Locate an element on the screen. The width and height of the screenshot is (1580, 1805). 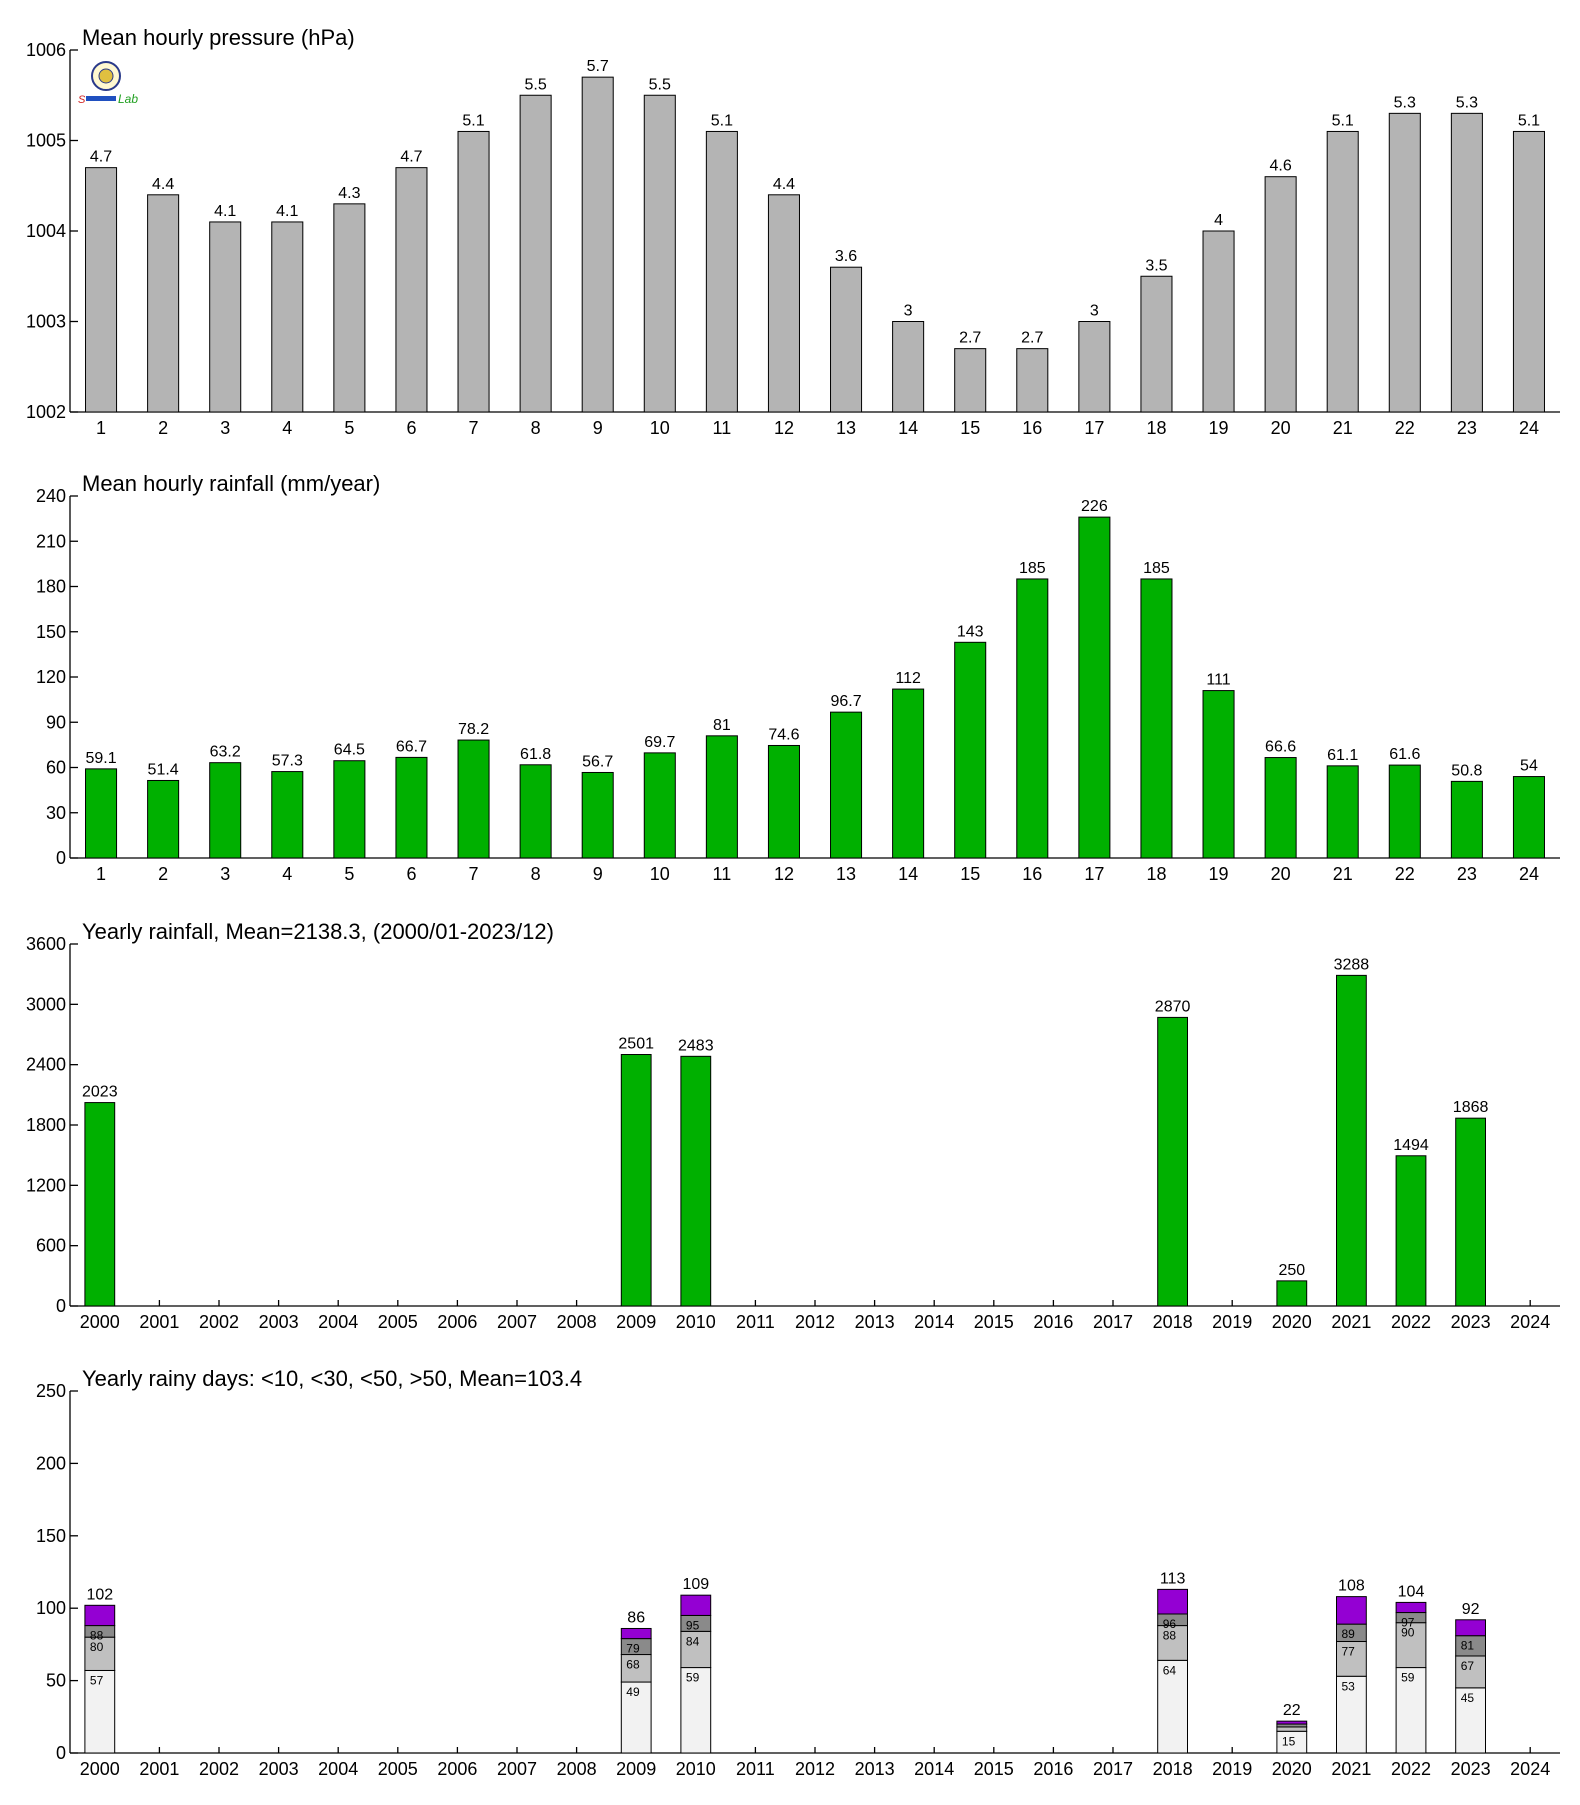
bar-value-label: 4.7 is located at coordinates (411, 157).